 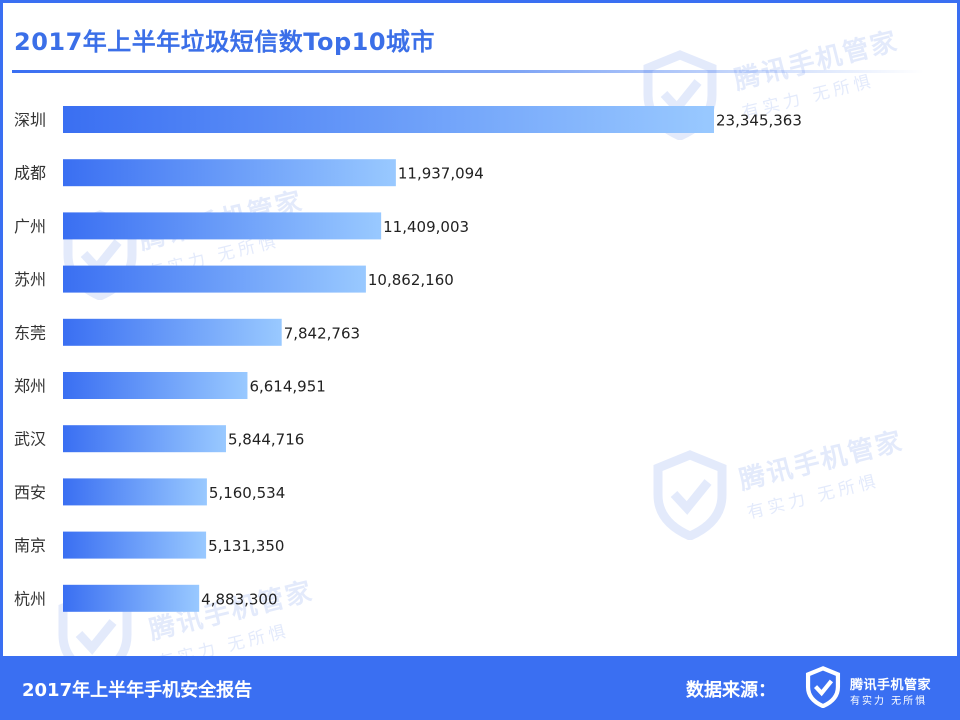 I want to click on value-label: 11,409,003, so click(x=426, y=227).